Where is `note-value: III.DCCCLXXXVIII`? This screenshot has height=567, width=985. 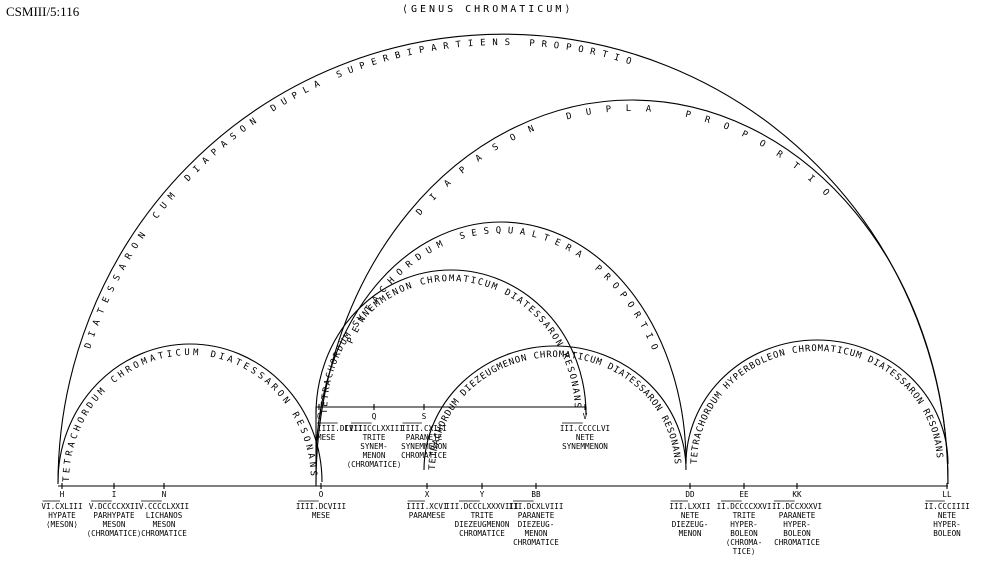
note-value: III.DCCCLXXXVIII is located at coordinates (481, 506).